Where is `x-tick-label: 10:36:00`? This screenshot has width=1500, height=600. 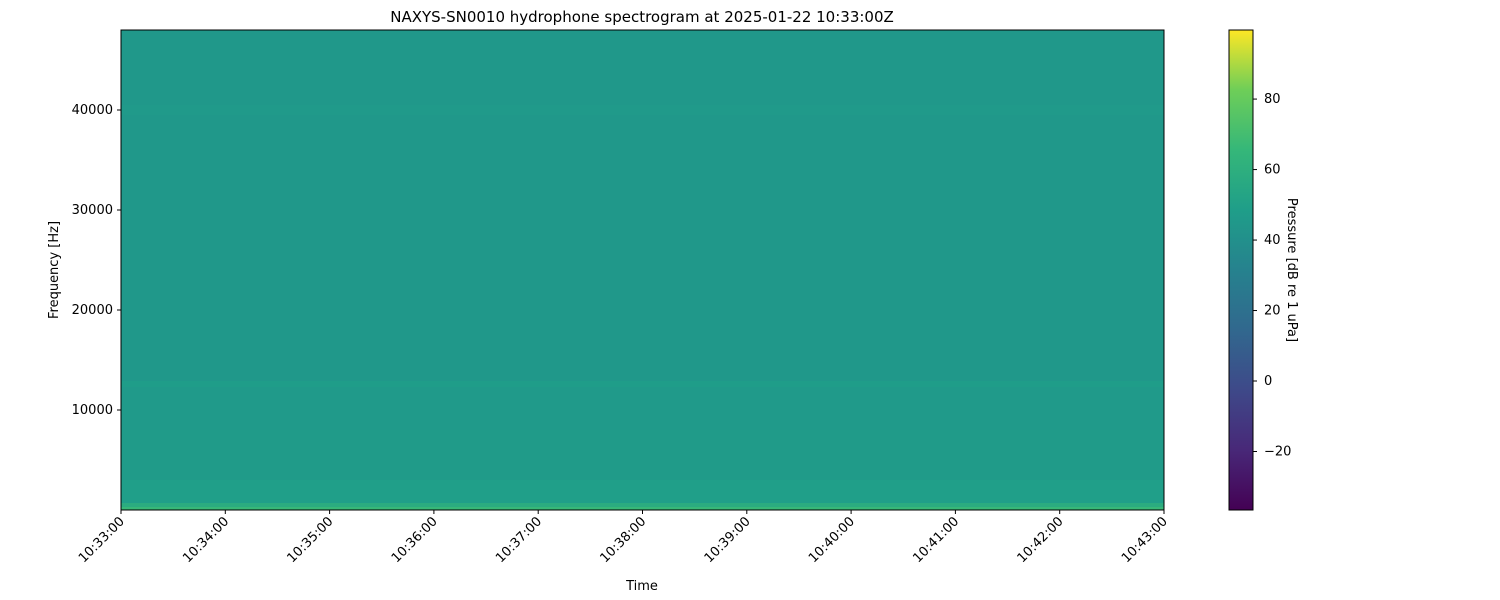
x-tick-label: 10:36:00 is located at coordinates (415, 540).